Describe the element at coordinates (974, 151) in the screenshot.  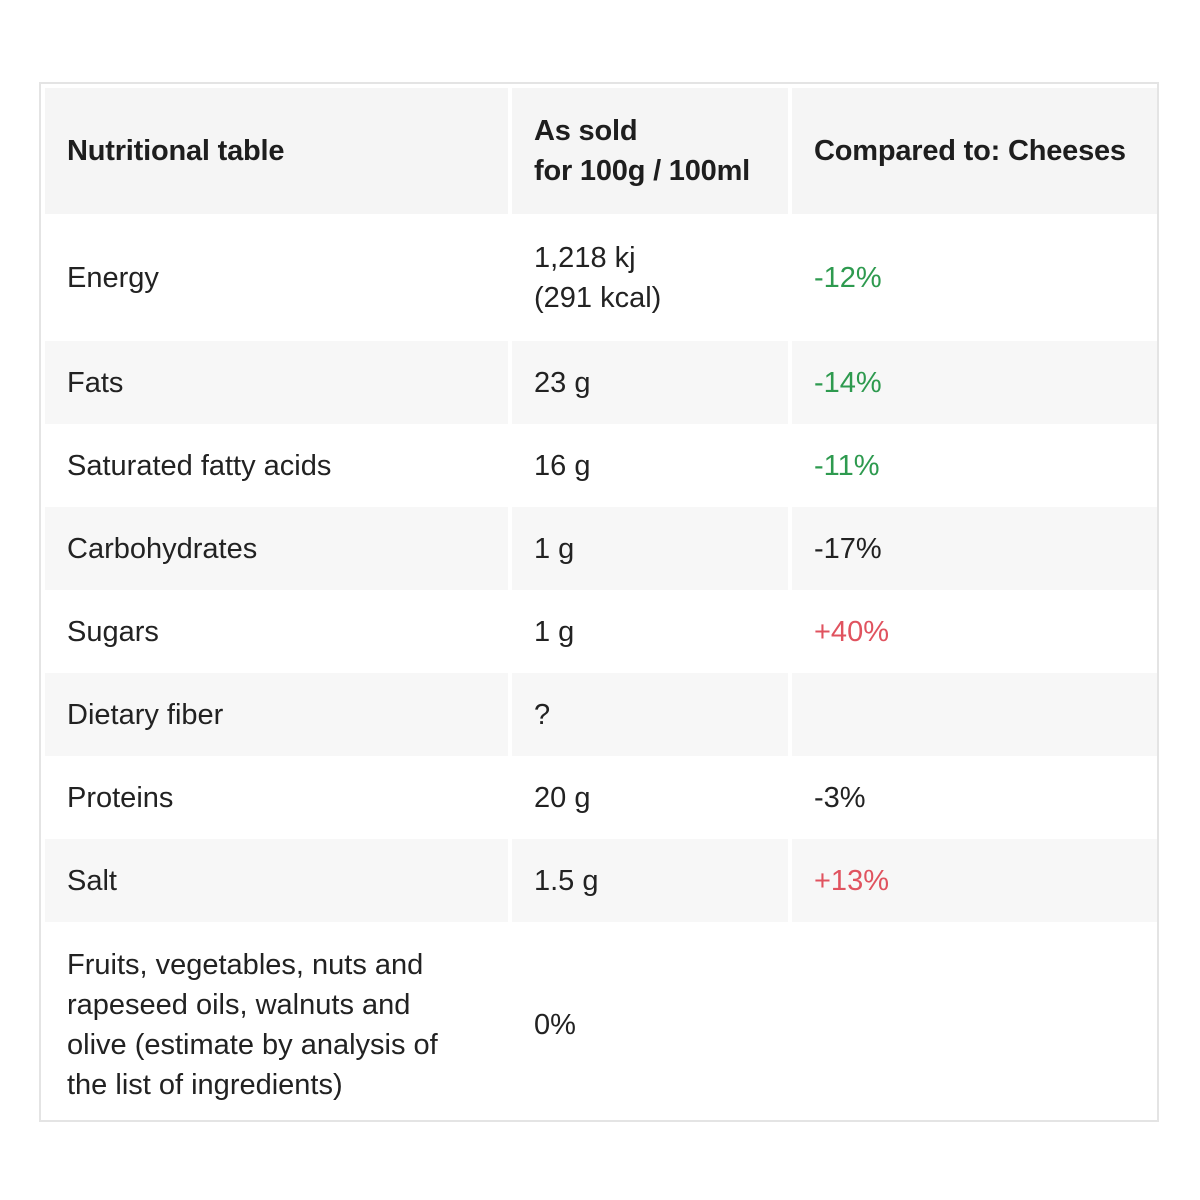
I see `header-compared-to: Compared to: Cheeses` at that location.